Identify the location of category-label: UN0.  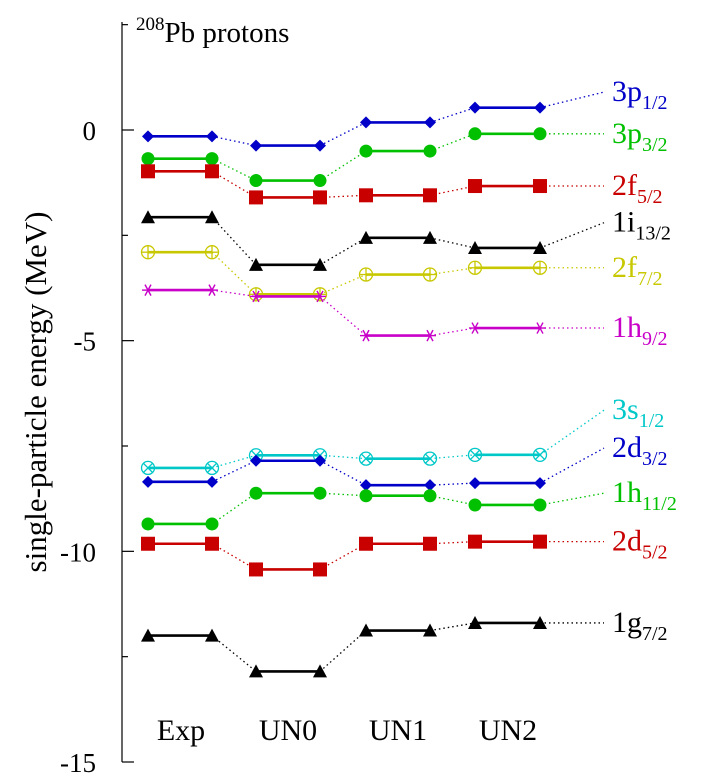
(288, 730).